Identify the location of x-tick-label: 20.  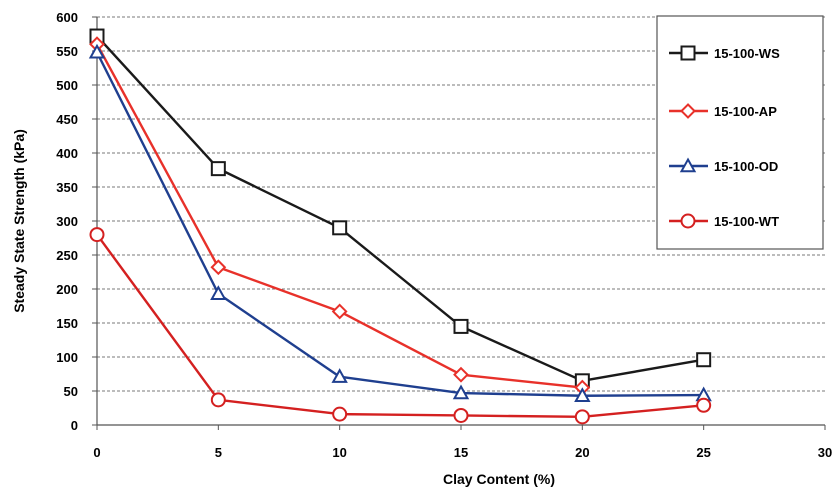
(582, 452).